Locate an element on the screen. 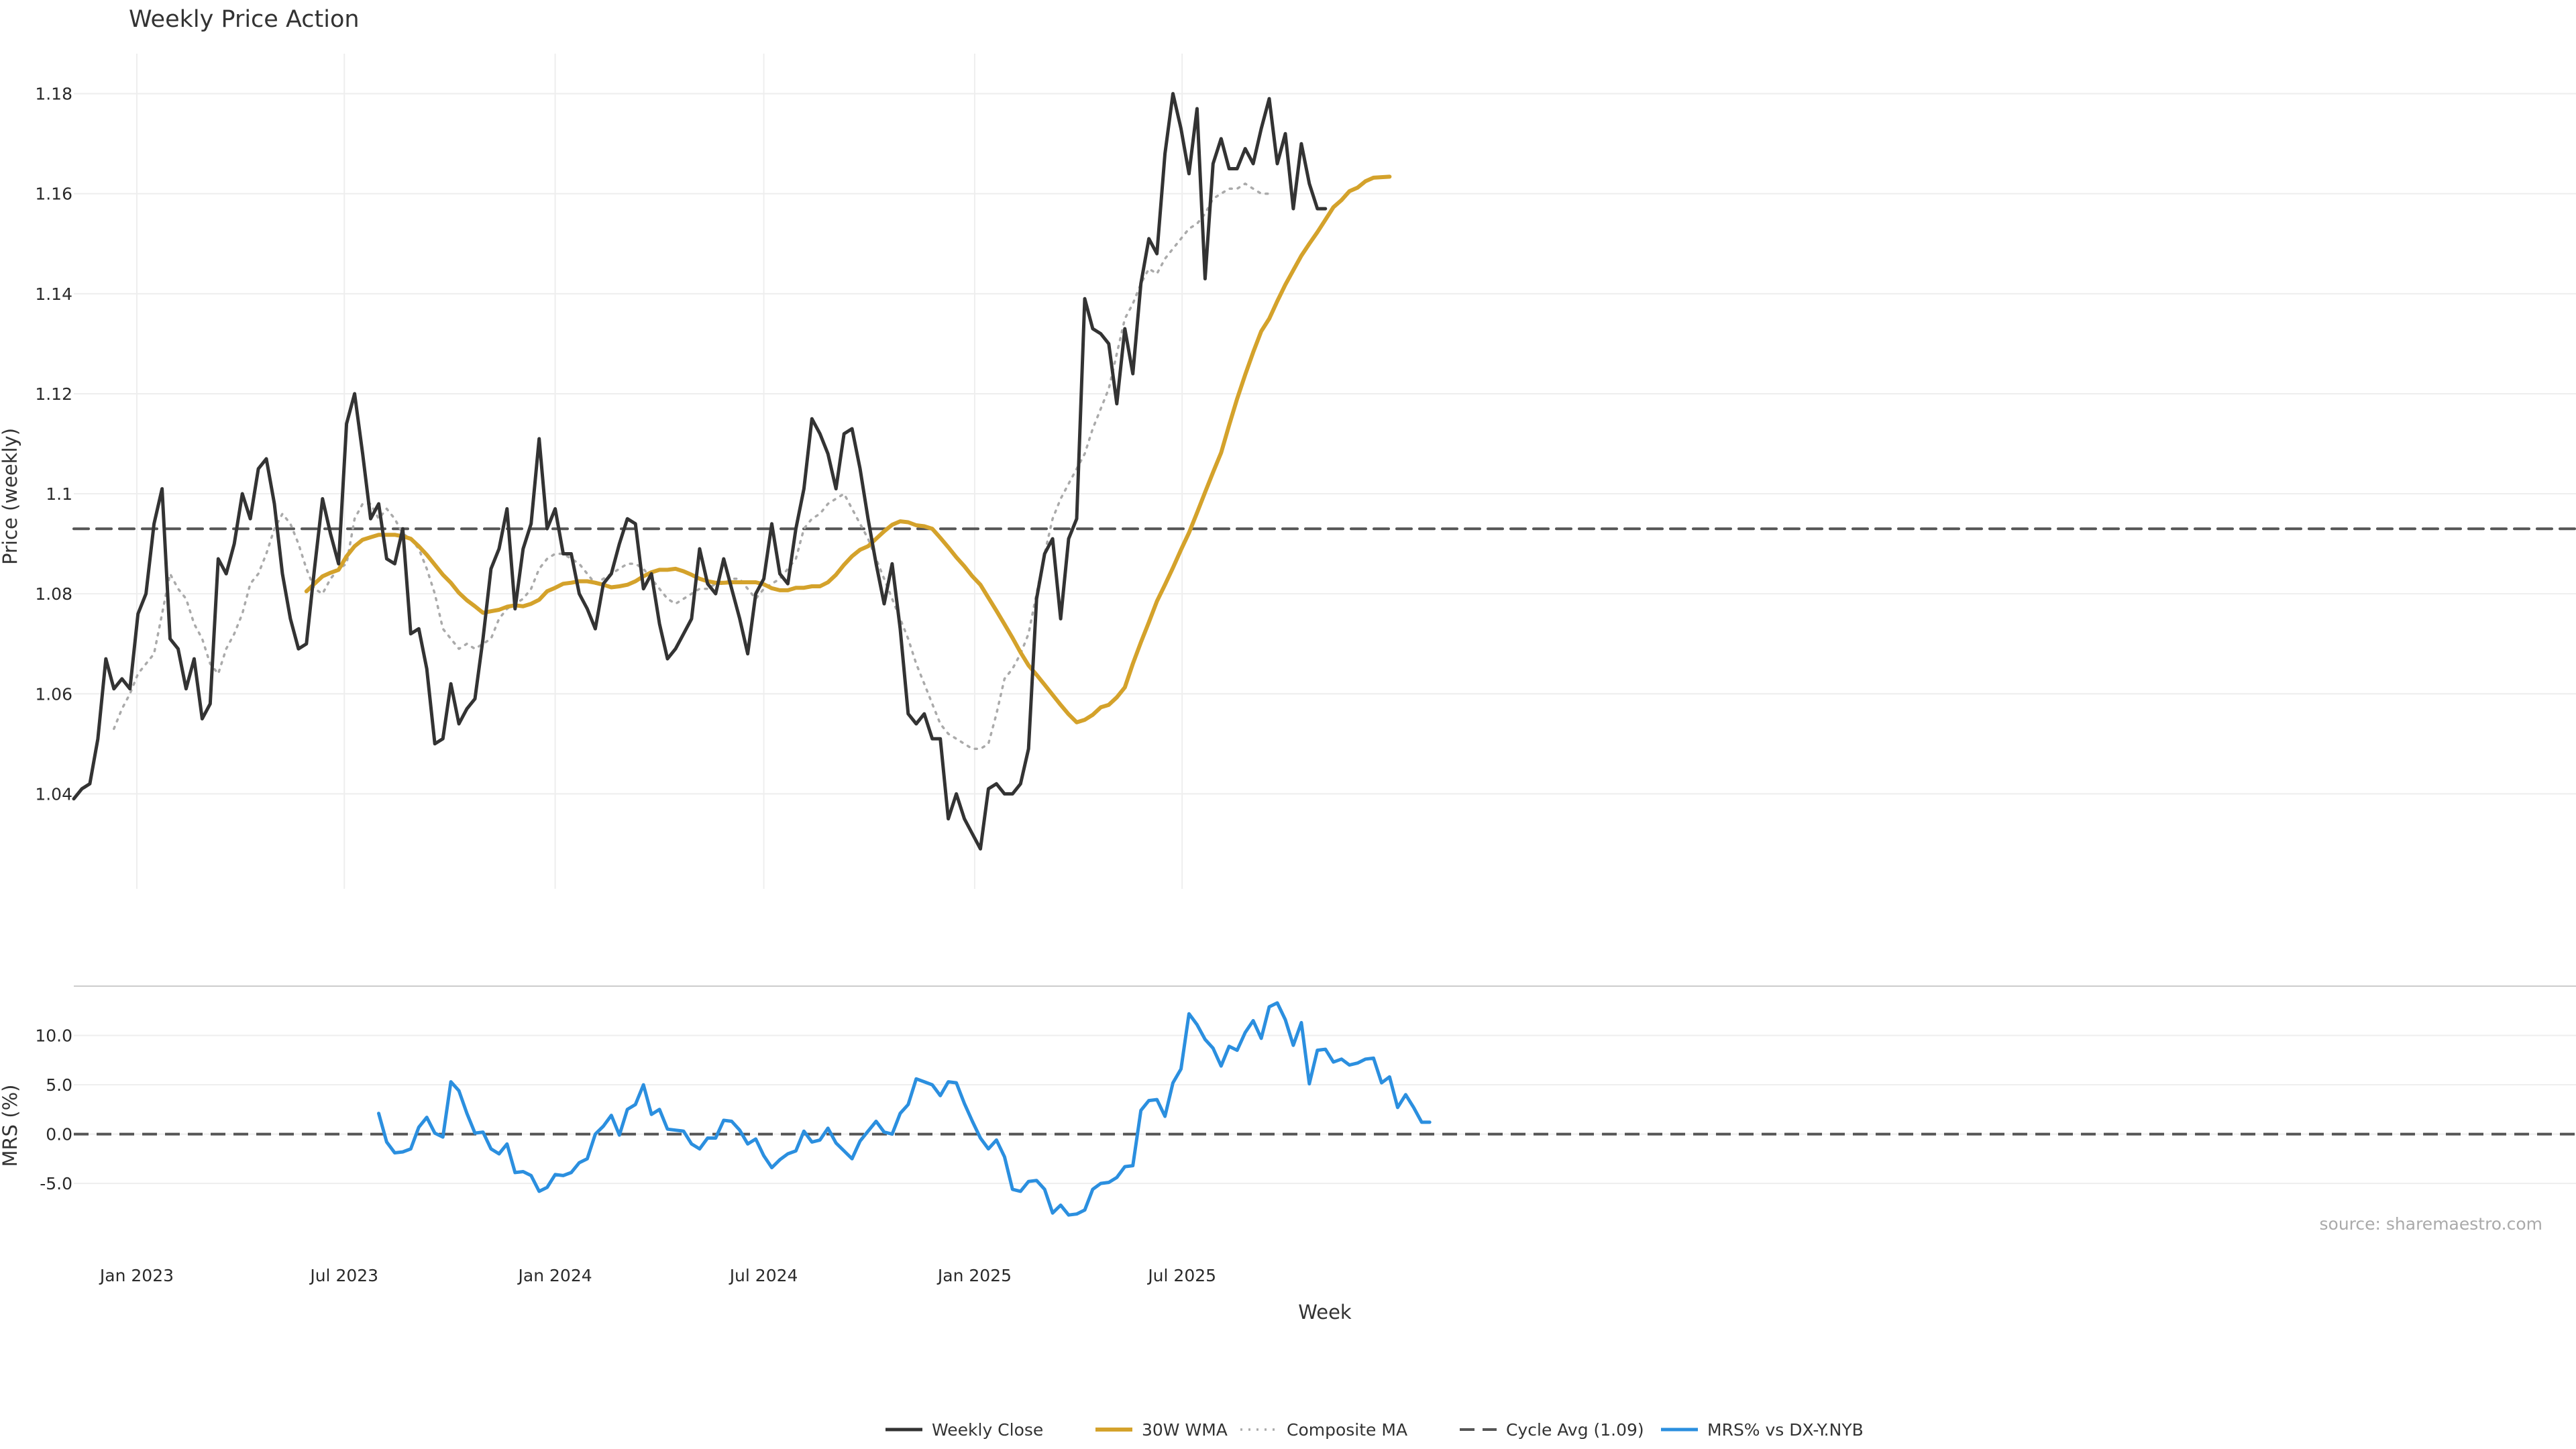  legend-label: 30W WMA is located at coordinates (1185, 1430).